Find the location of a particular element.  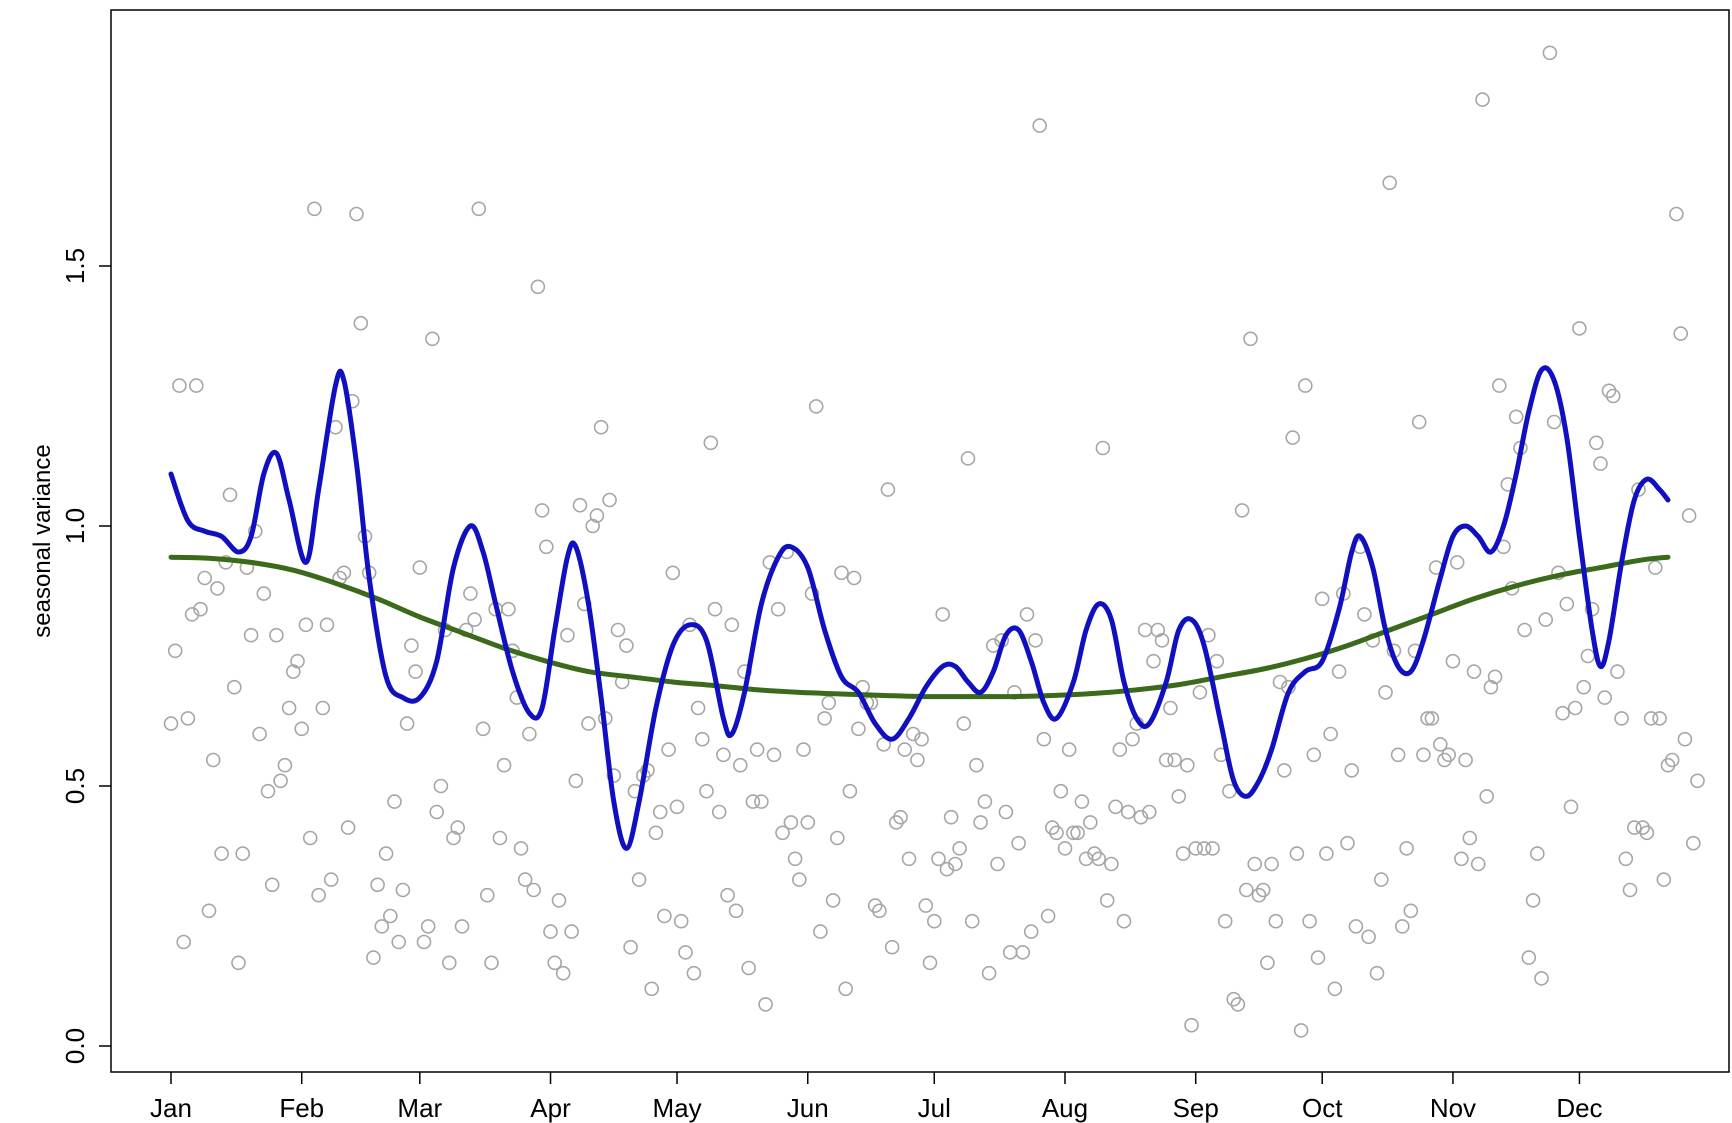

x-tick-label: Jan is located at coordinates (171, 1108).